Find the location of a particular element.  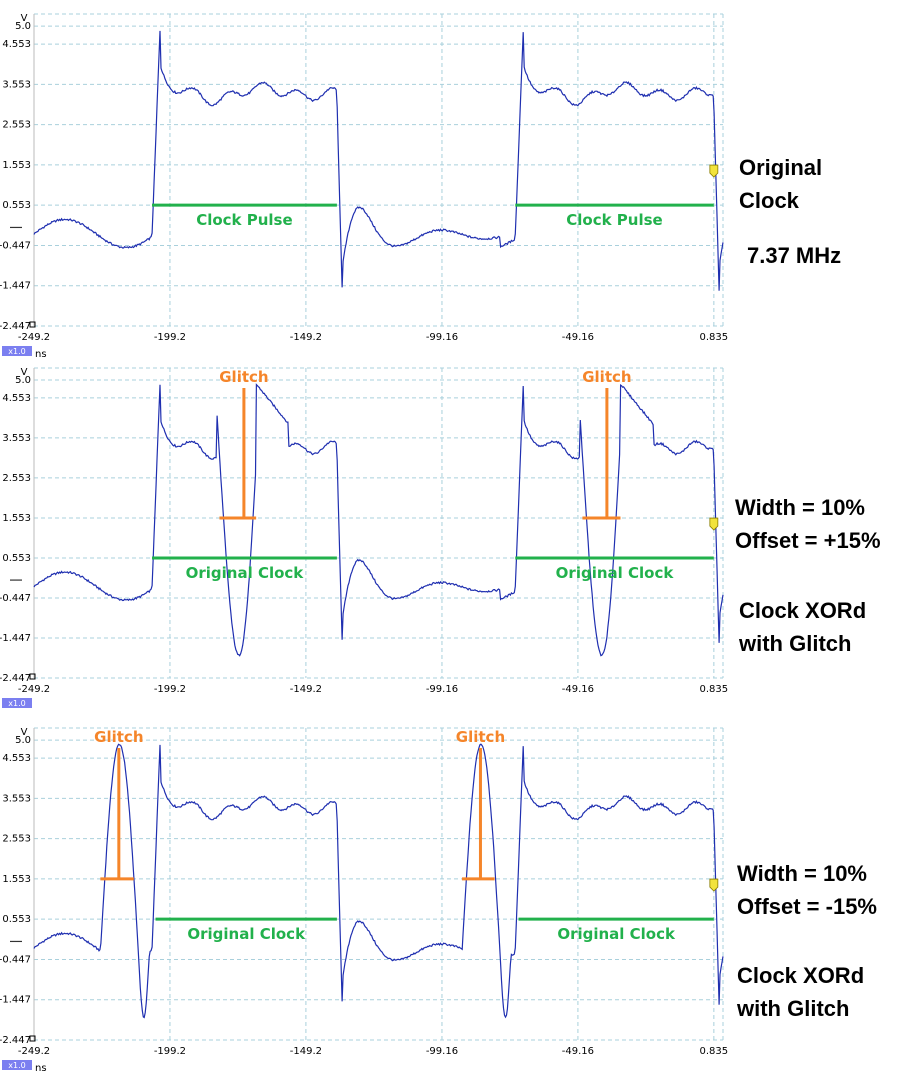

side-text-glitch-3: with Glitch is located at coordinates (793, 1008).